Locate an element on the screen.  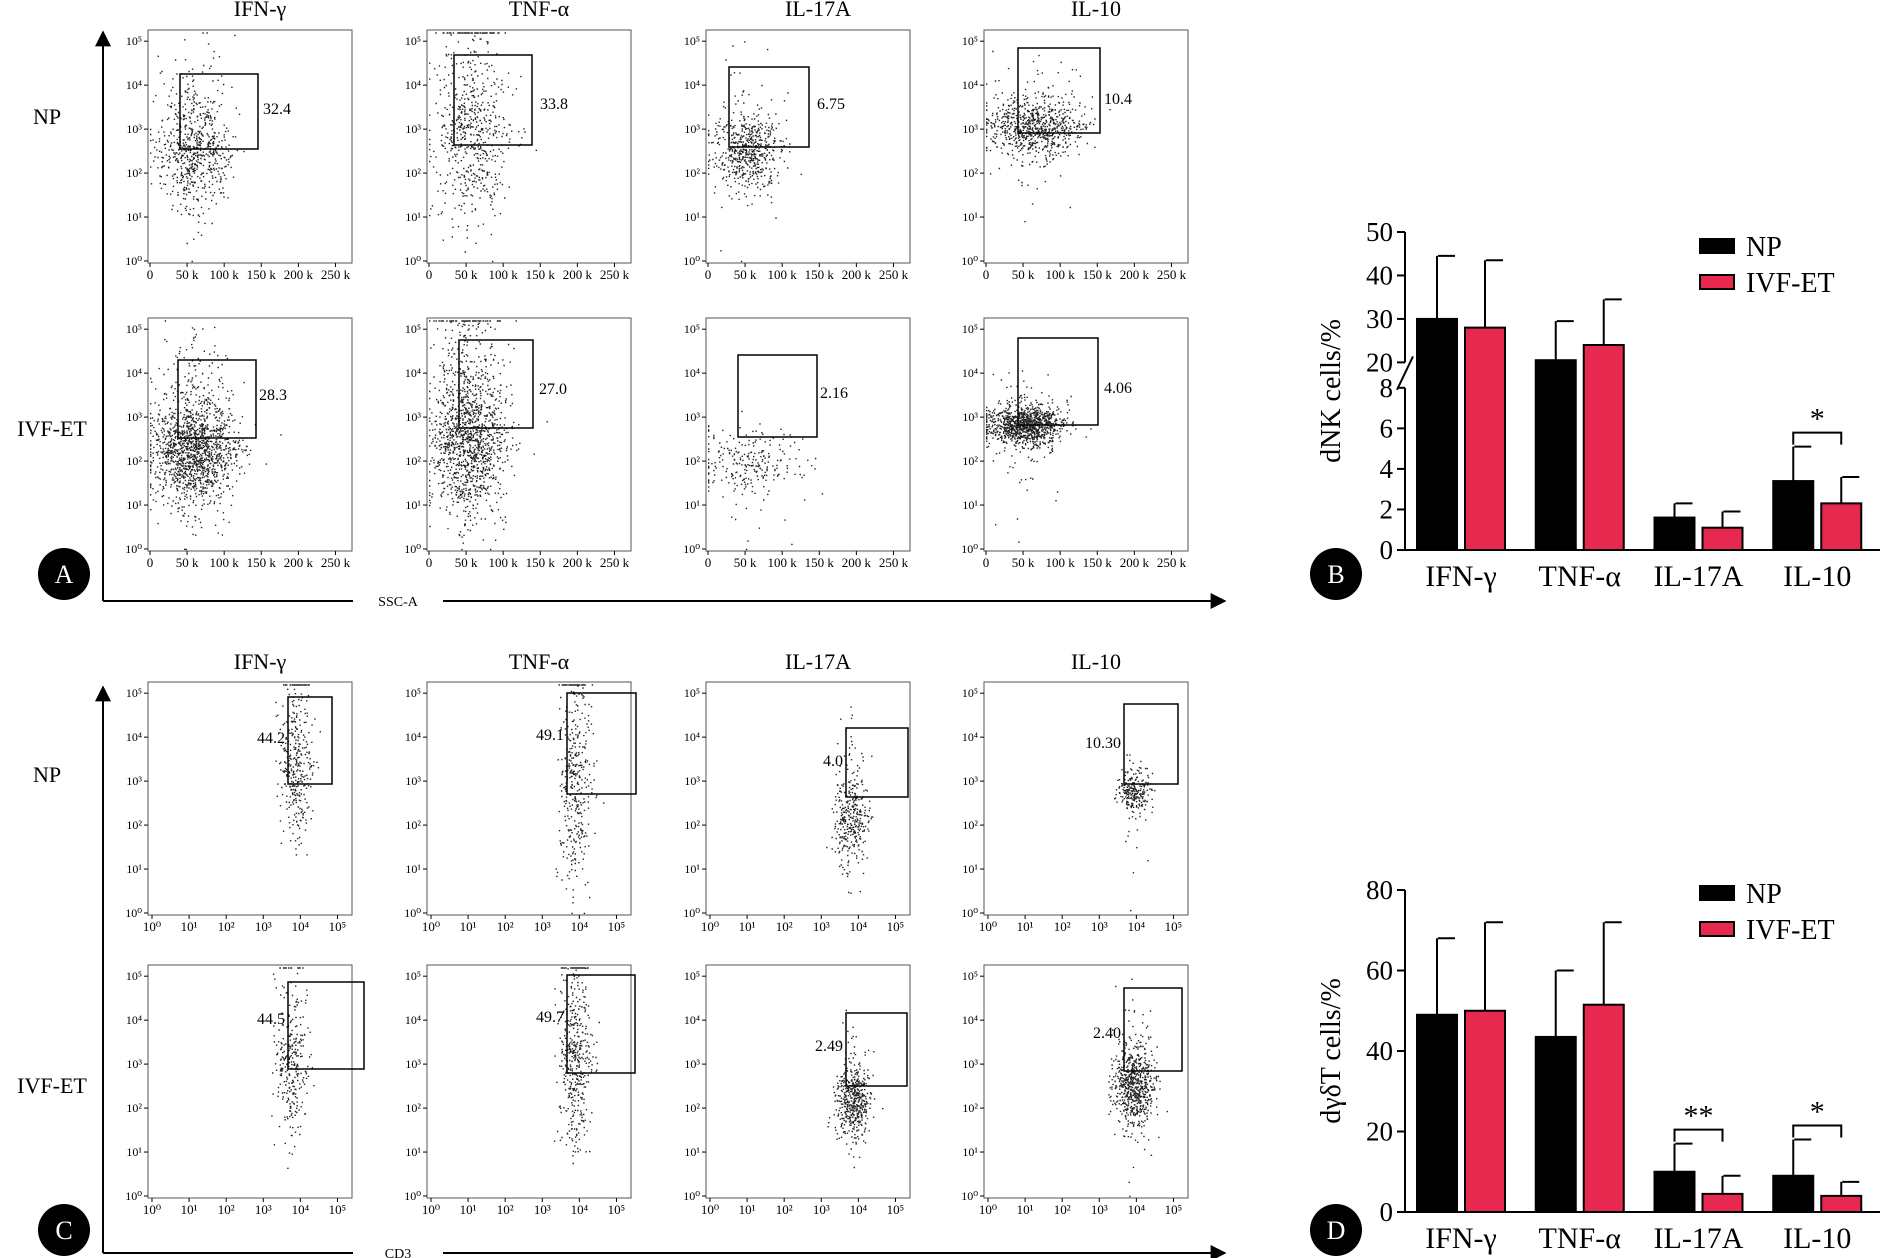
gate-value: 2.49 is located at coordinates (829, 1046).